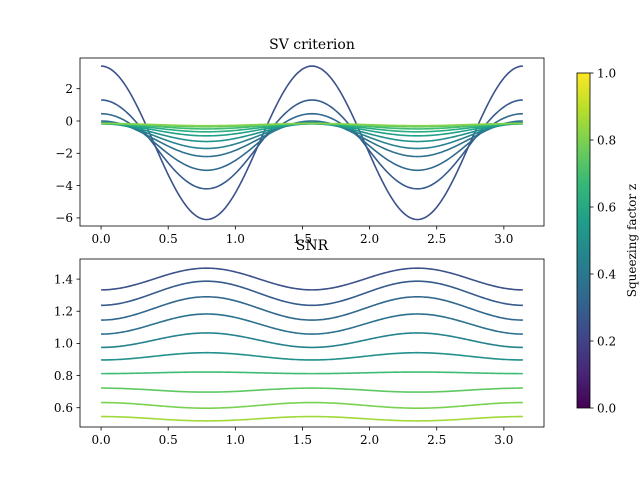 The height and width of the screenshot is (480, 640). What do you see at coordinates (606, 207) in the screenshot?
I see `colorbar-tick-label: 0.6` at bounding box center [606, 207].